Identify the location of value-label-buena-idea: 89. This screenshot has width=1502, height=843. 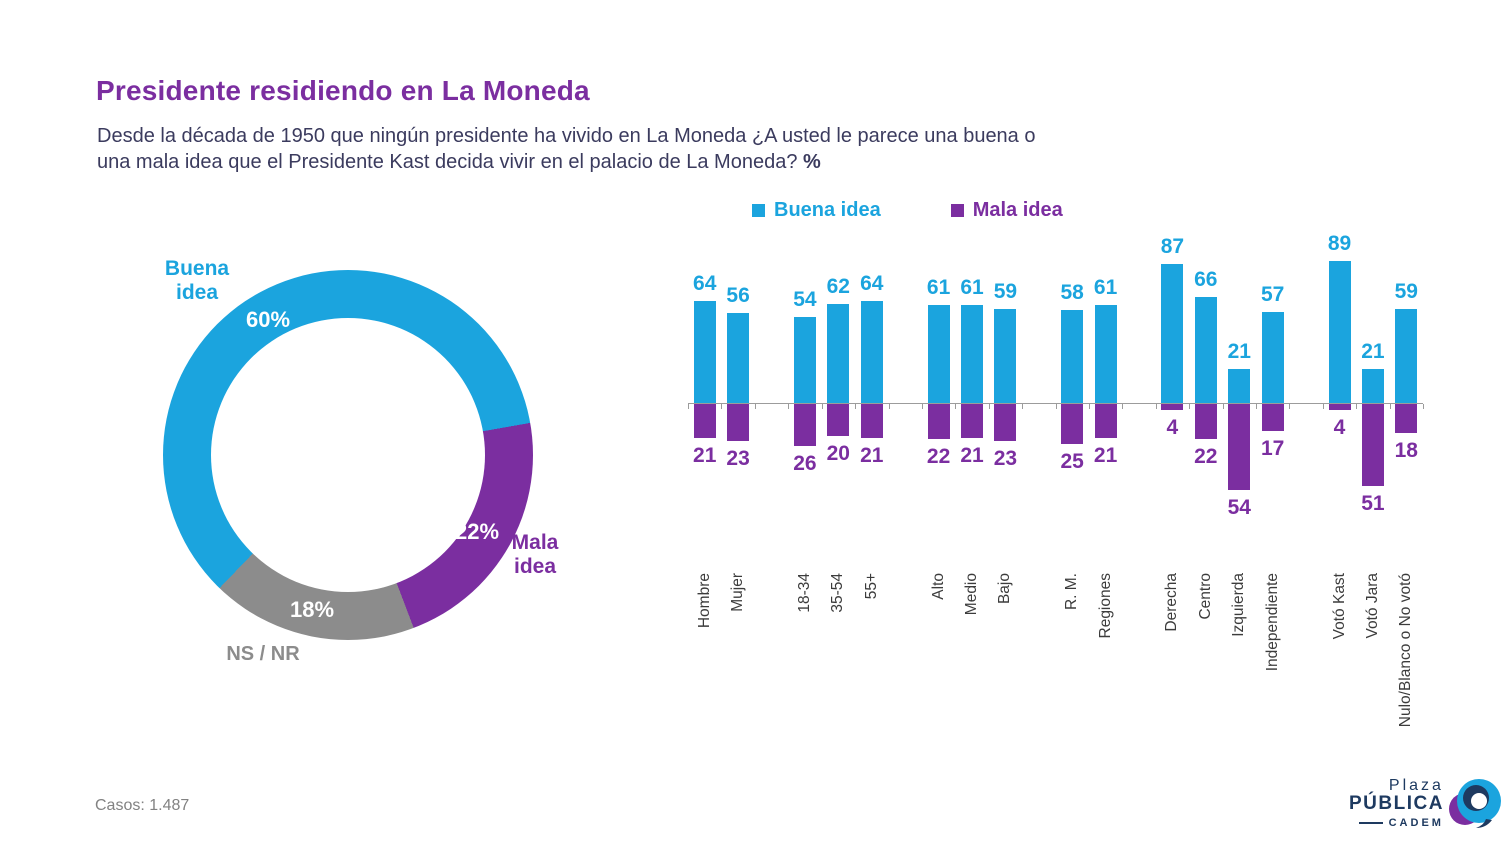
(1339, 243).